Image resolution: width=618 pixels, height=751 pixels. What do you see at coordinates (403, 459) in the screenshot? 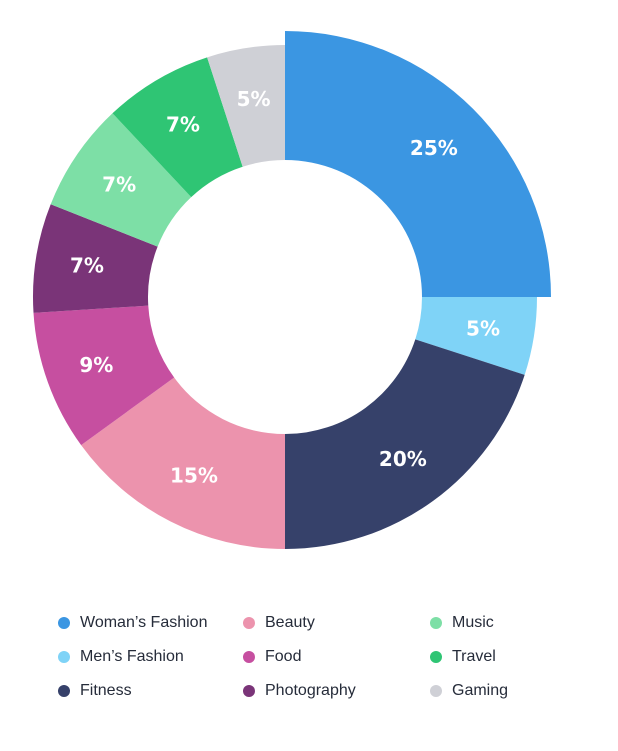
I see `slice-label-fitness: 20%` at bounding box center [403, 459].